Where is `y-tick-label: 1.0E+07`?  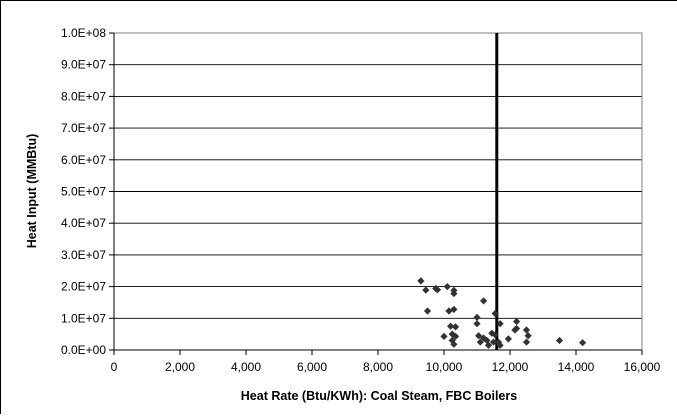
y-tick-label: 1.0E+07 is located at coordinates (83, 318).